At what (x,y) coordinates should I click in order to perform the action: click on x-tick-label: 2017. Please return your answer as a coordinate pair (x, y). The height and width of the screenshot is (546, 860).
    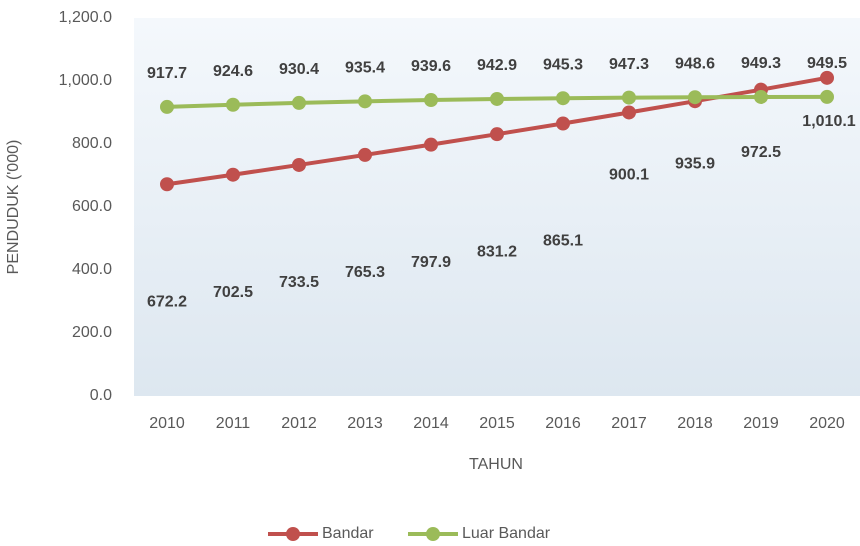
    Looking at the image, I should click on (629, 423).